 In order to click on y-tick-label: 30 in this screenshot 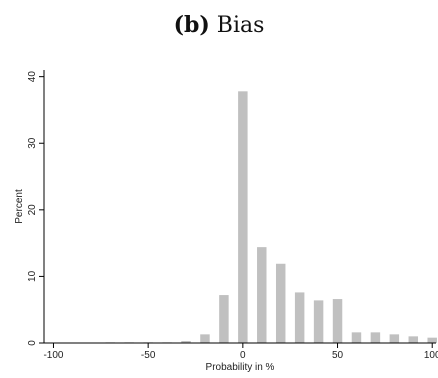, I will do `click(32, 143)`.